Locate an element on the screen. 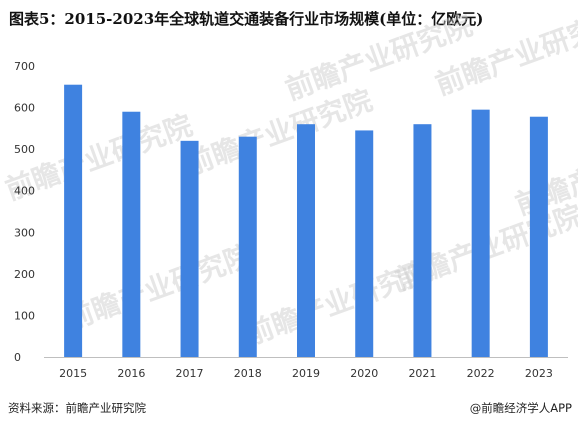  y-tick-label: 100 is located at coordinates (24, 315).